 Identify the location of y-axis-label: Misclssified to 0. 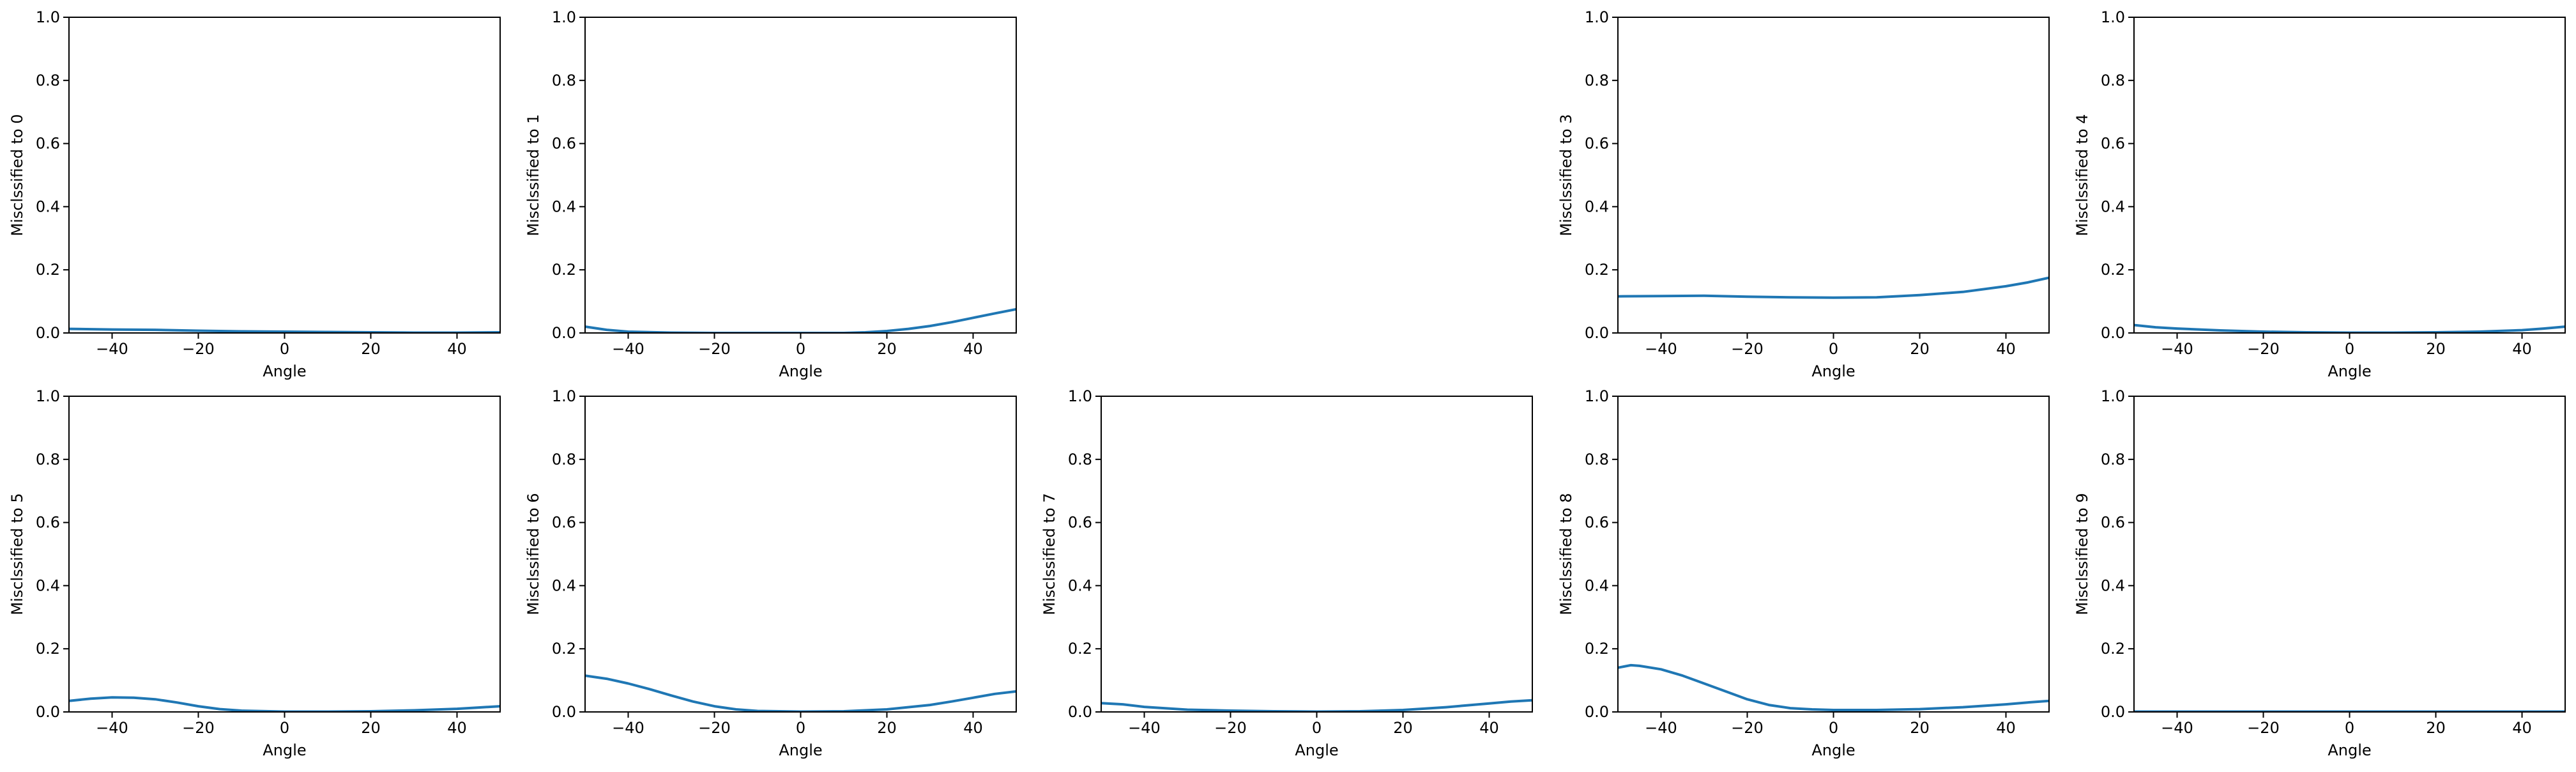
(17, 175).